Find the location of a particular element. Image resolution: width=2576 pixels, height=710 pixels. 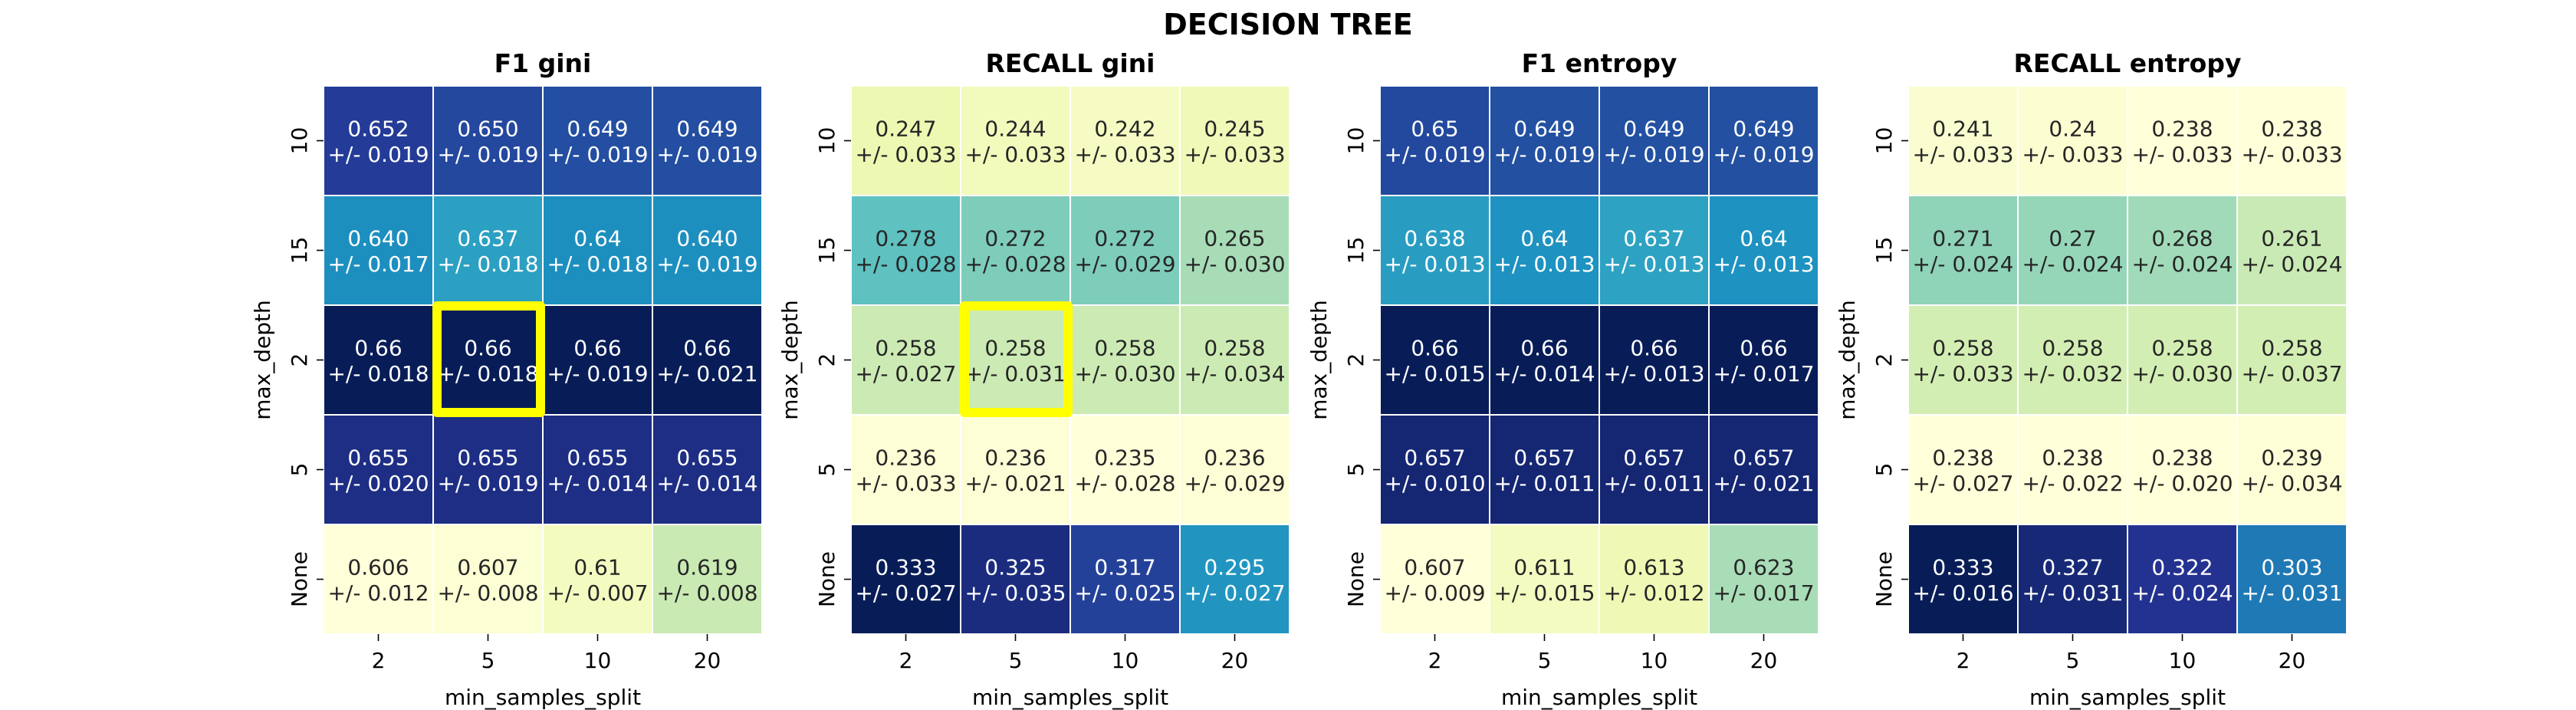

cell-label-line: 0.607 is located at coordinates (1435, 567).